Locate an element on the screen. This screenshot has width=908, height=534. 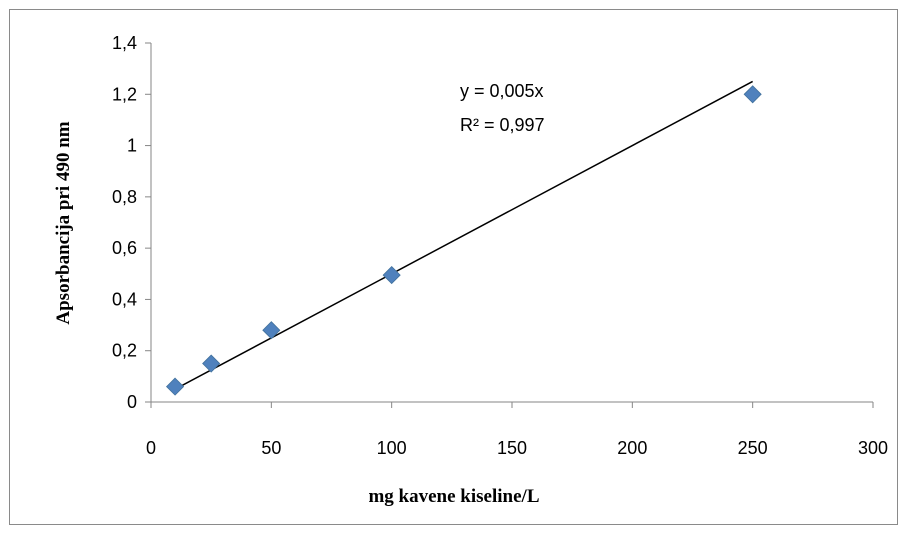
y-tick-label: 1,2 is located at coordinates (124, 94).